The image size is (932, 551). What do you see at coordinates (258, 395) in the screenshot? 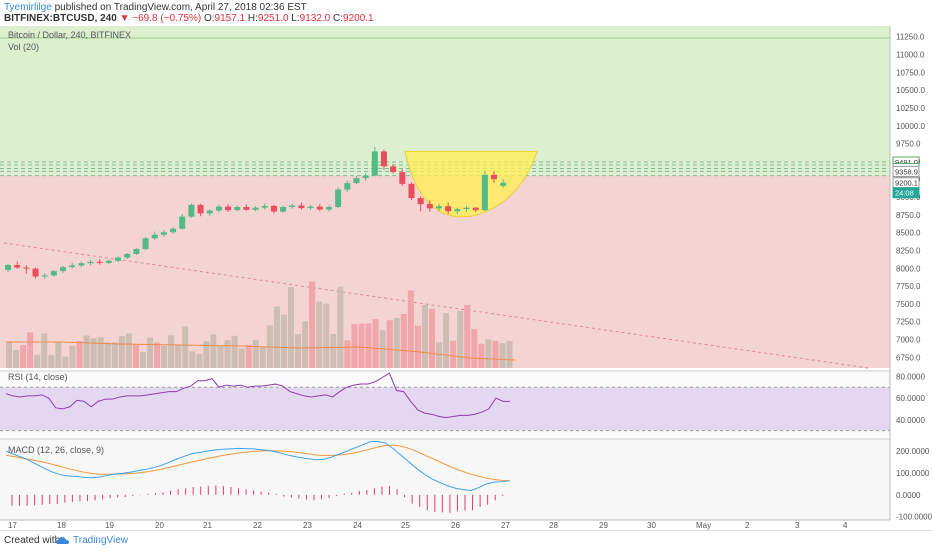
I see `rsi-line` at bounding box center [258, 395].